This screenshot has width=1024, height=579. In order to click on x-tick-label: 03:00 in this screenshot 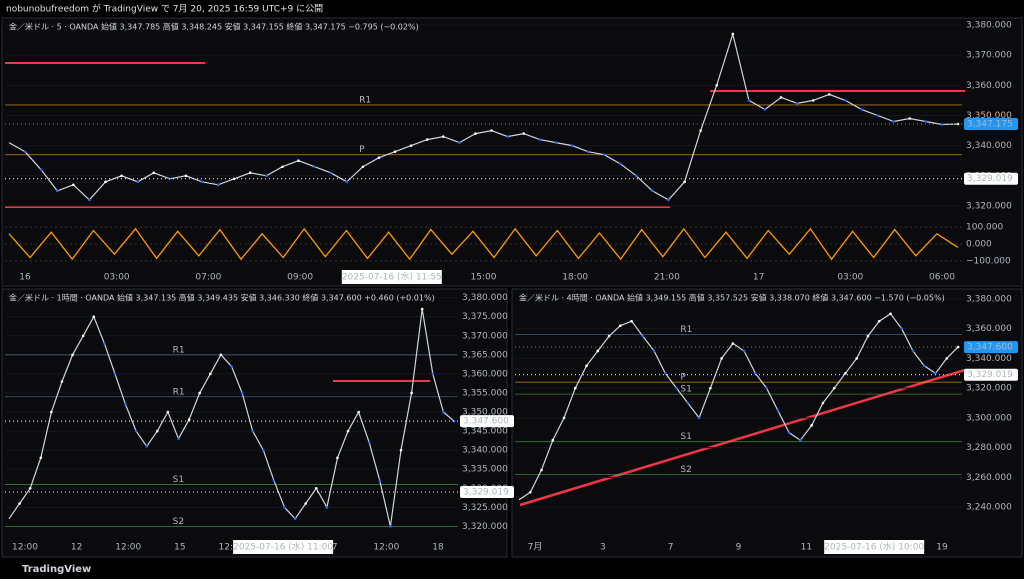, I will do `click(850, 278)`.